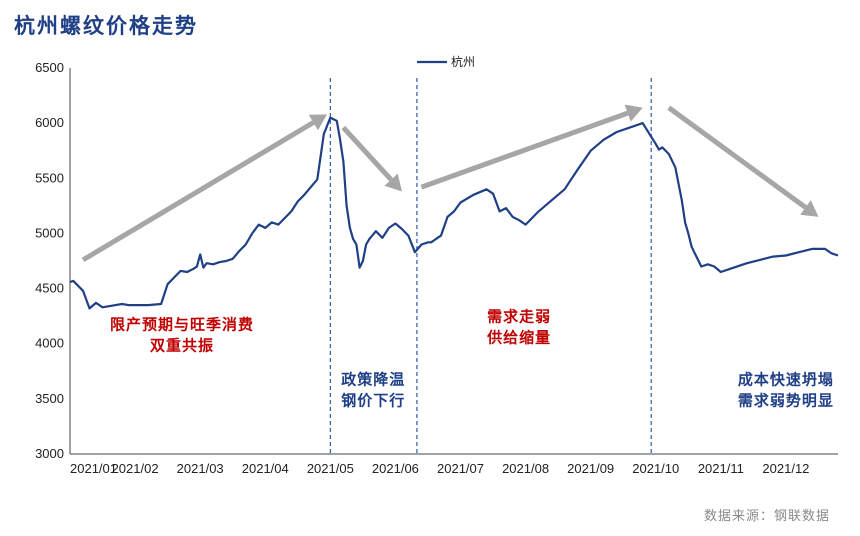  Describe the element at coordinates (519, 317) in the screenshot. I see `annotation-text: 需求走弱` at that location.